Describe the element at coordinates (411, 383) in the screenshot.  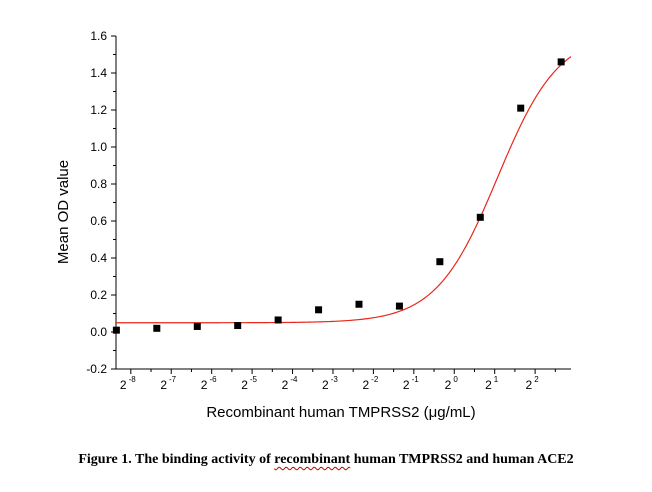
I see `x-tick-label: 2 -1` at that location.